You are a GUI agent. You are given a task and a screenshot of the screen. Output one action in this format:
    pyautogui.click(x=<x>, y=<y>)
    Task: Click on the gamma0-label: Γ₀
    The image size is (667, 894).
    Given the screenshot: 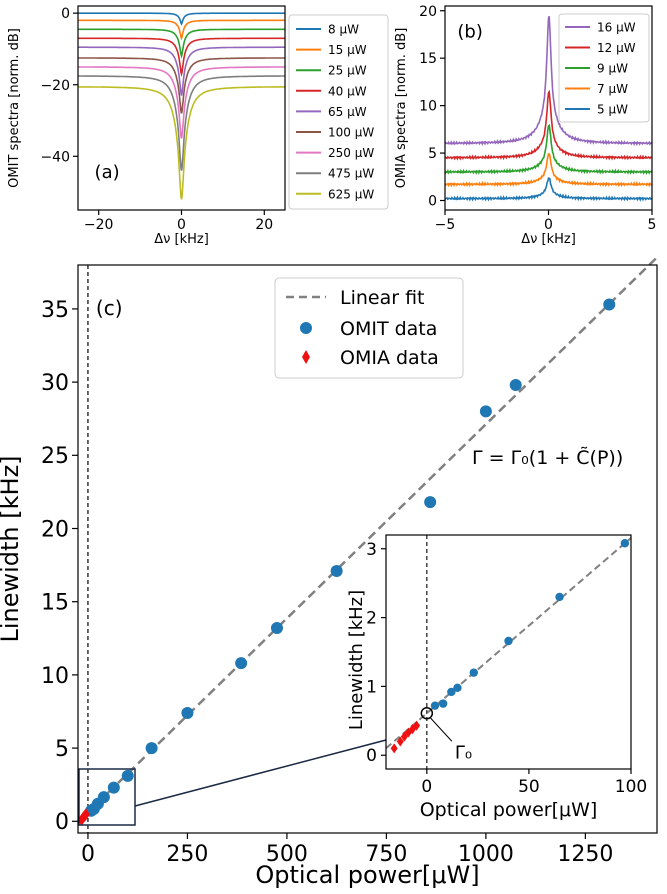 What is the action you would take?
    pyautogui.click(x=463, y=752)
    